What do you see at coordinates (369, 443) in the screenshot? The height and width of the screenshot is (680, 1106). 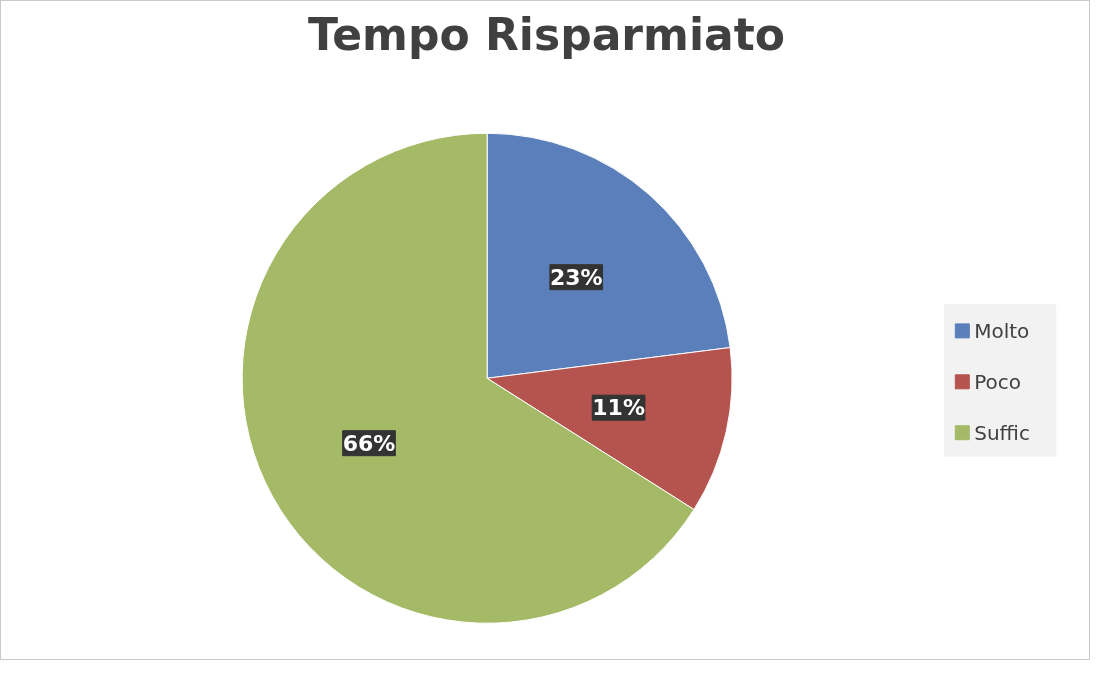 I see `data-label: 66%` at bounding box center [369, 443].